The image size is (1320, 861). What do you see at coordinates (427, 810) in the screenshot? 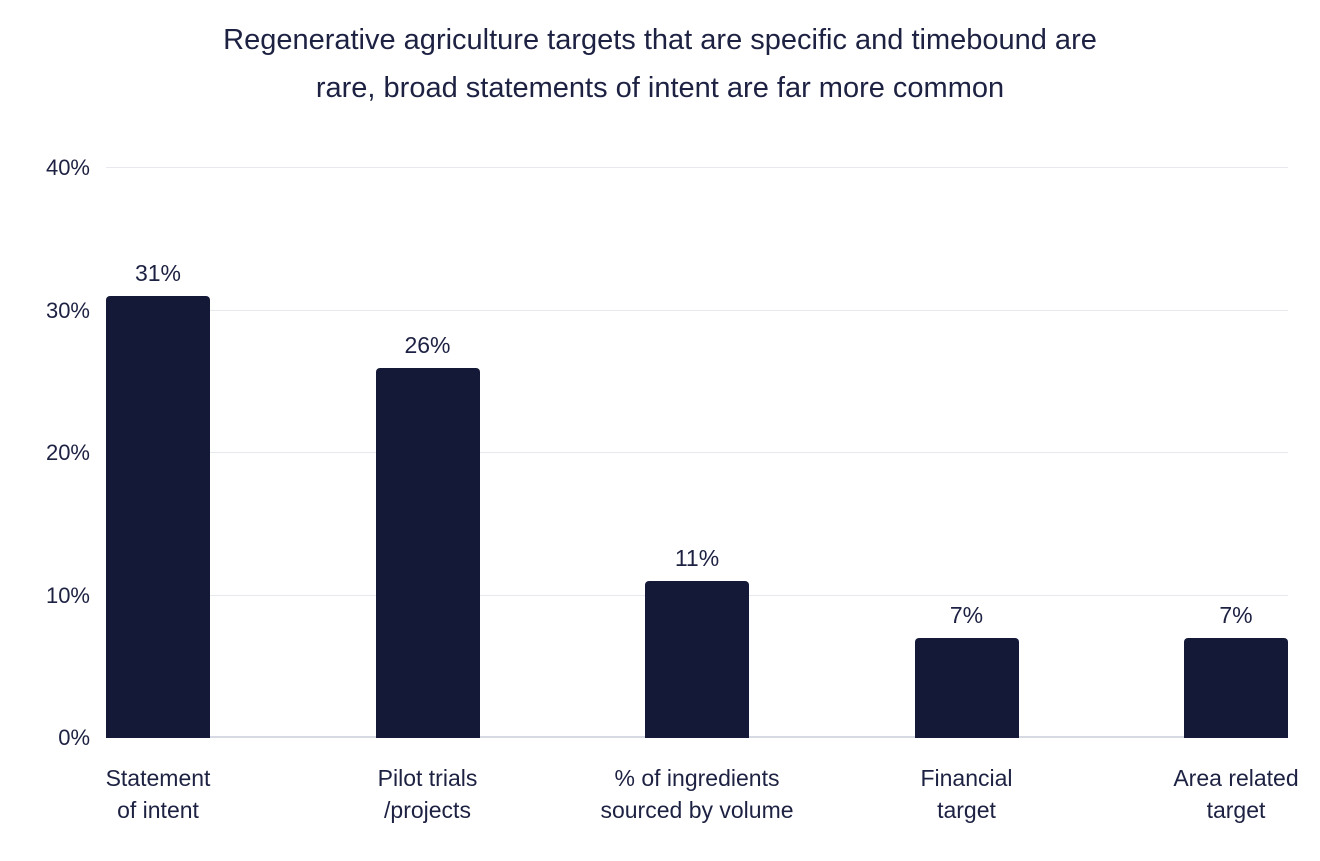
I see `x-axis-category-label-line: /projects` at bounding box center [427, 810].